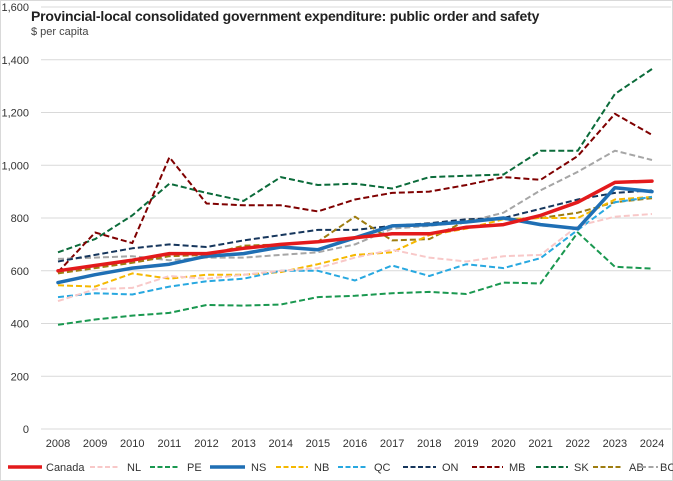  What do you see at coordinates (581, 468) in the screenshot?
I see `legend-label: SK` at bounding box center [581, 468].